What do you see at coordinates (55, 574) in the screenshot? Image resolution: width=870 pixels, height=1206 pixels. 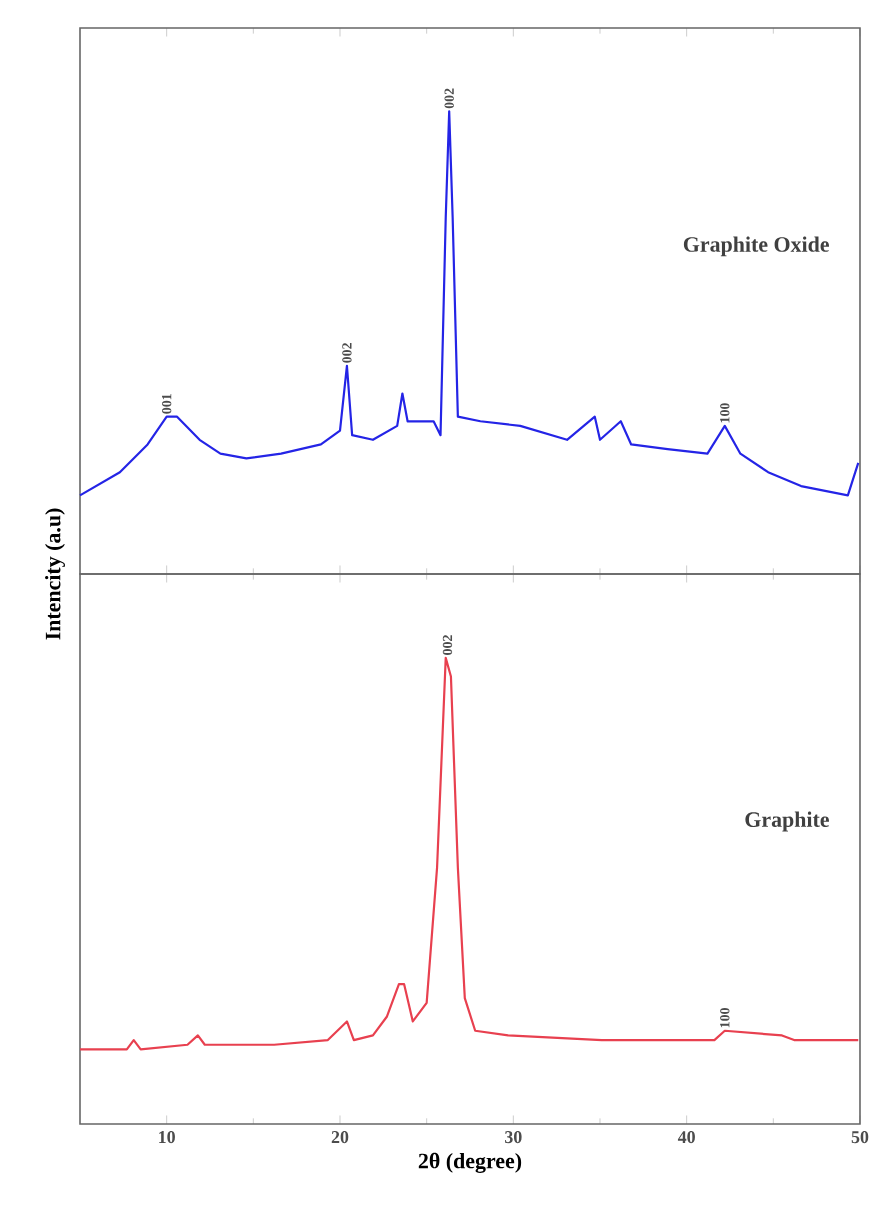 I see `y-axis-title: Intencity (a.u)` at bounding box center [55, 574].